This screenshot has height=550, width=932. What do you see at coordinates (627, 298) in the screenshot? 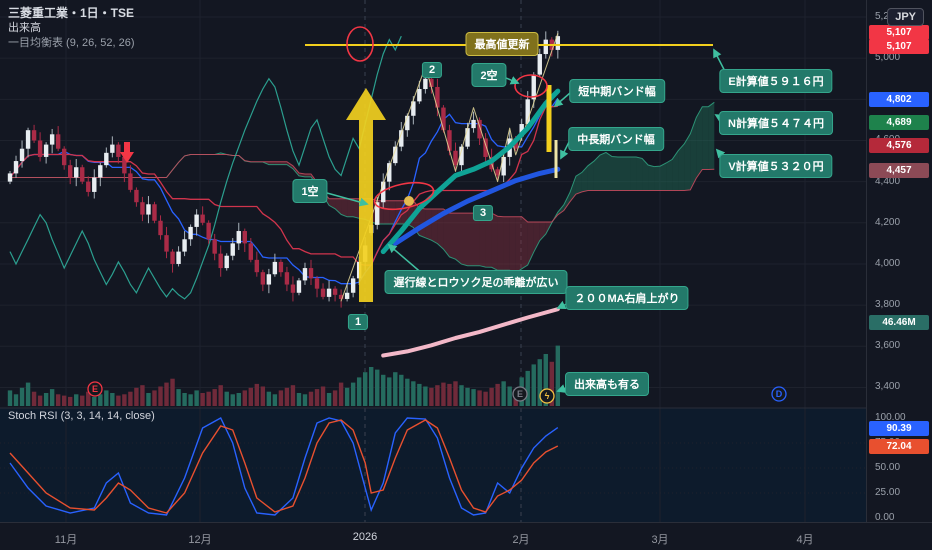
I see `ma200-note-annotation: ２００MA右肩上がり` at bounding box center [627, 298].